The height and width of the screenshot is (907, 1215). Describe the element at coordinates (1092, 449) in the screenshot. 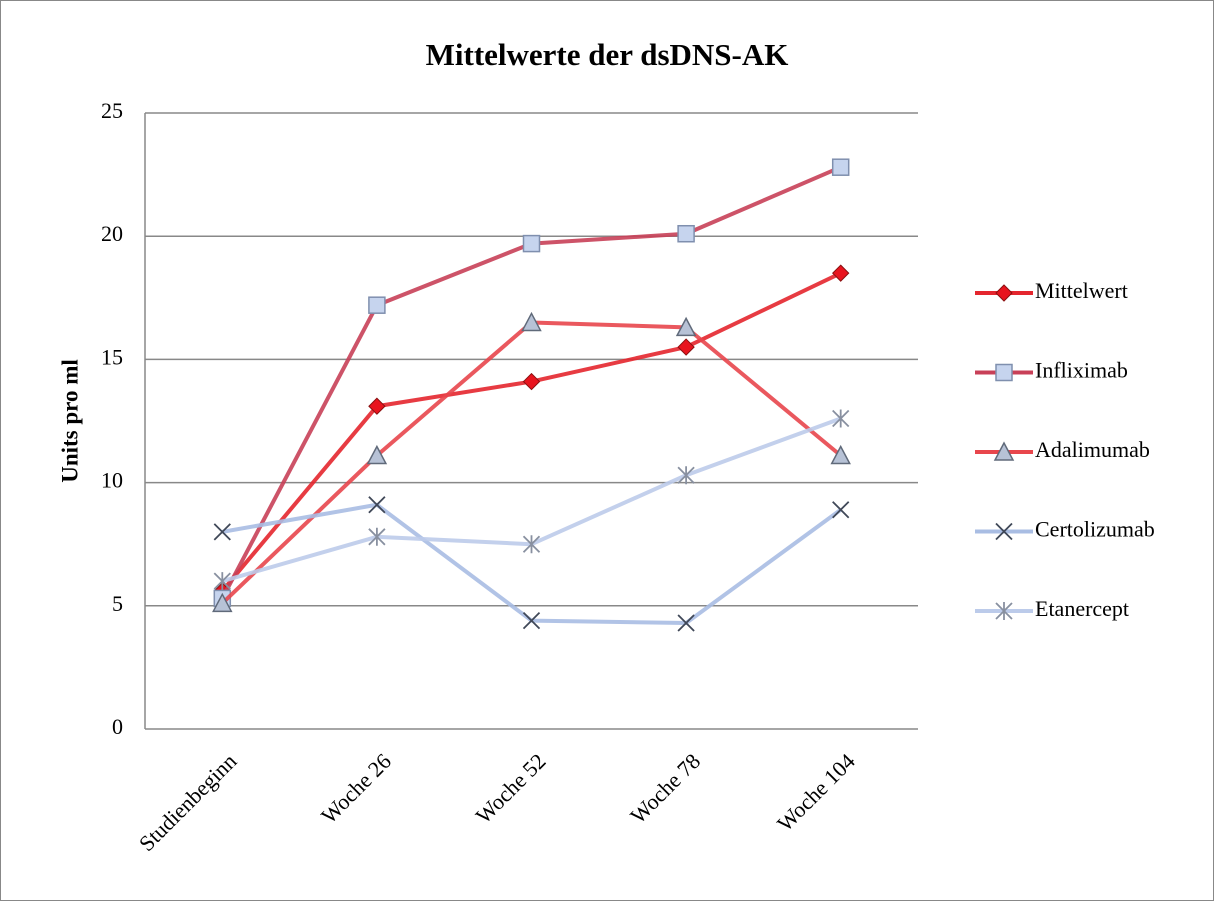

I see `legend-label: Adalimumab` at that location.